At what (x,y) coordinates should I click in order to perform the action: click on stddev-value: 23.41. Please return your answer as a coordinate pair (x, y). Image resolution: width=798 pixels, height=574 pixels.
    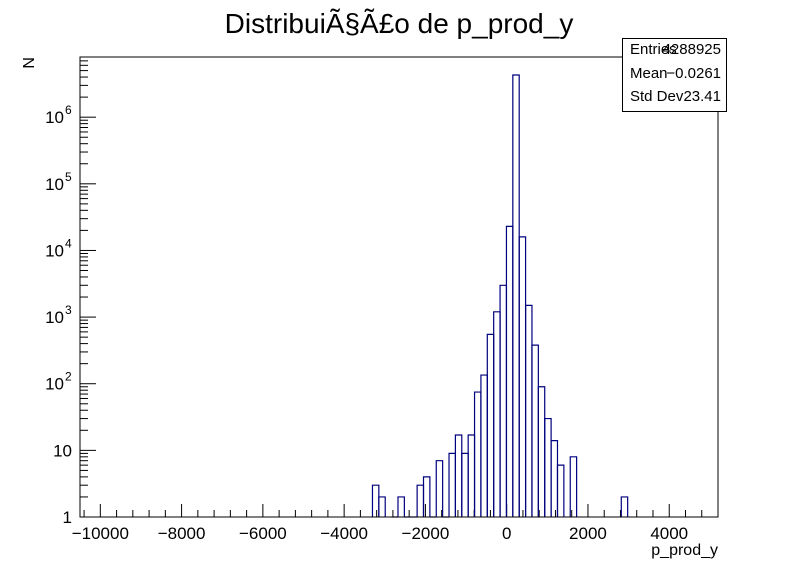
    Looking at the image, I should click on (702, 96).